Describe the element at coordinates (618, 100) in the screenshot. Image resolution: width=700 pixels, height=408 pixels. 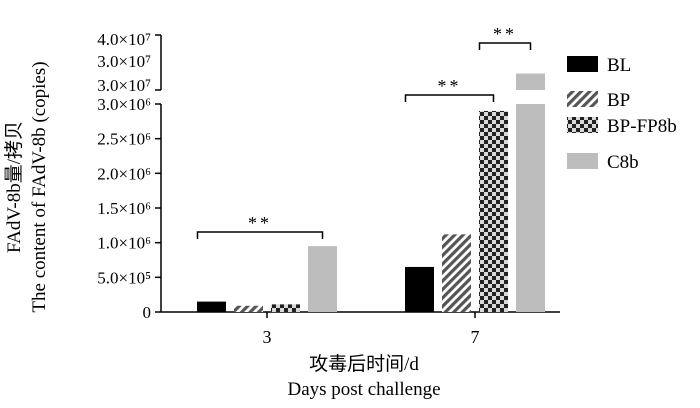
I see `legend-label-BP: BP` at that location.